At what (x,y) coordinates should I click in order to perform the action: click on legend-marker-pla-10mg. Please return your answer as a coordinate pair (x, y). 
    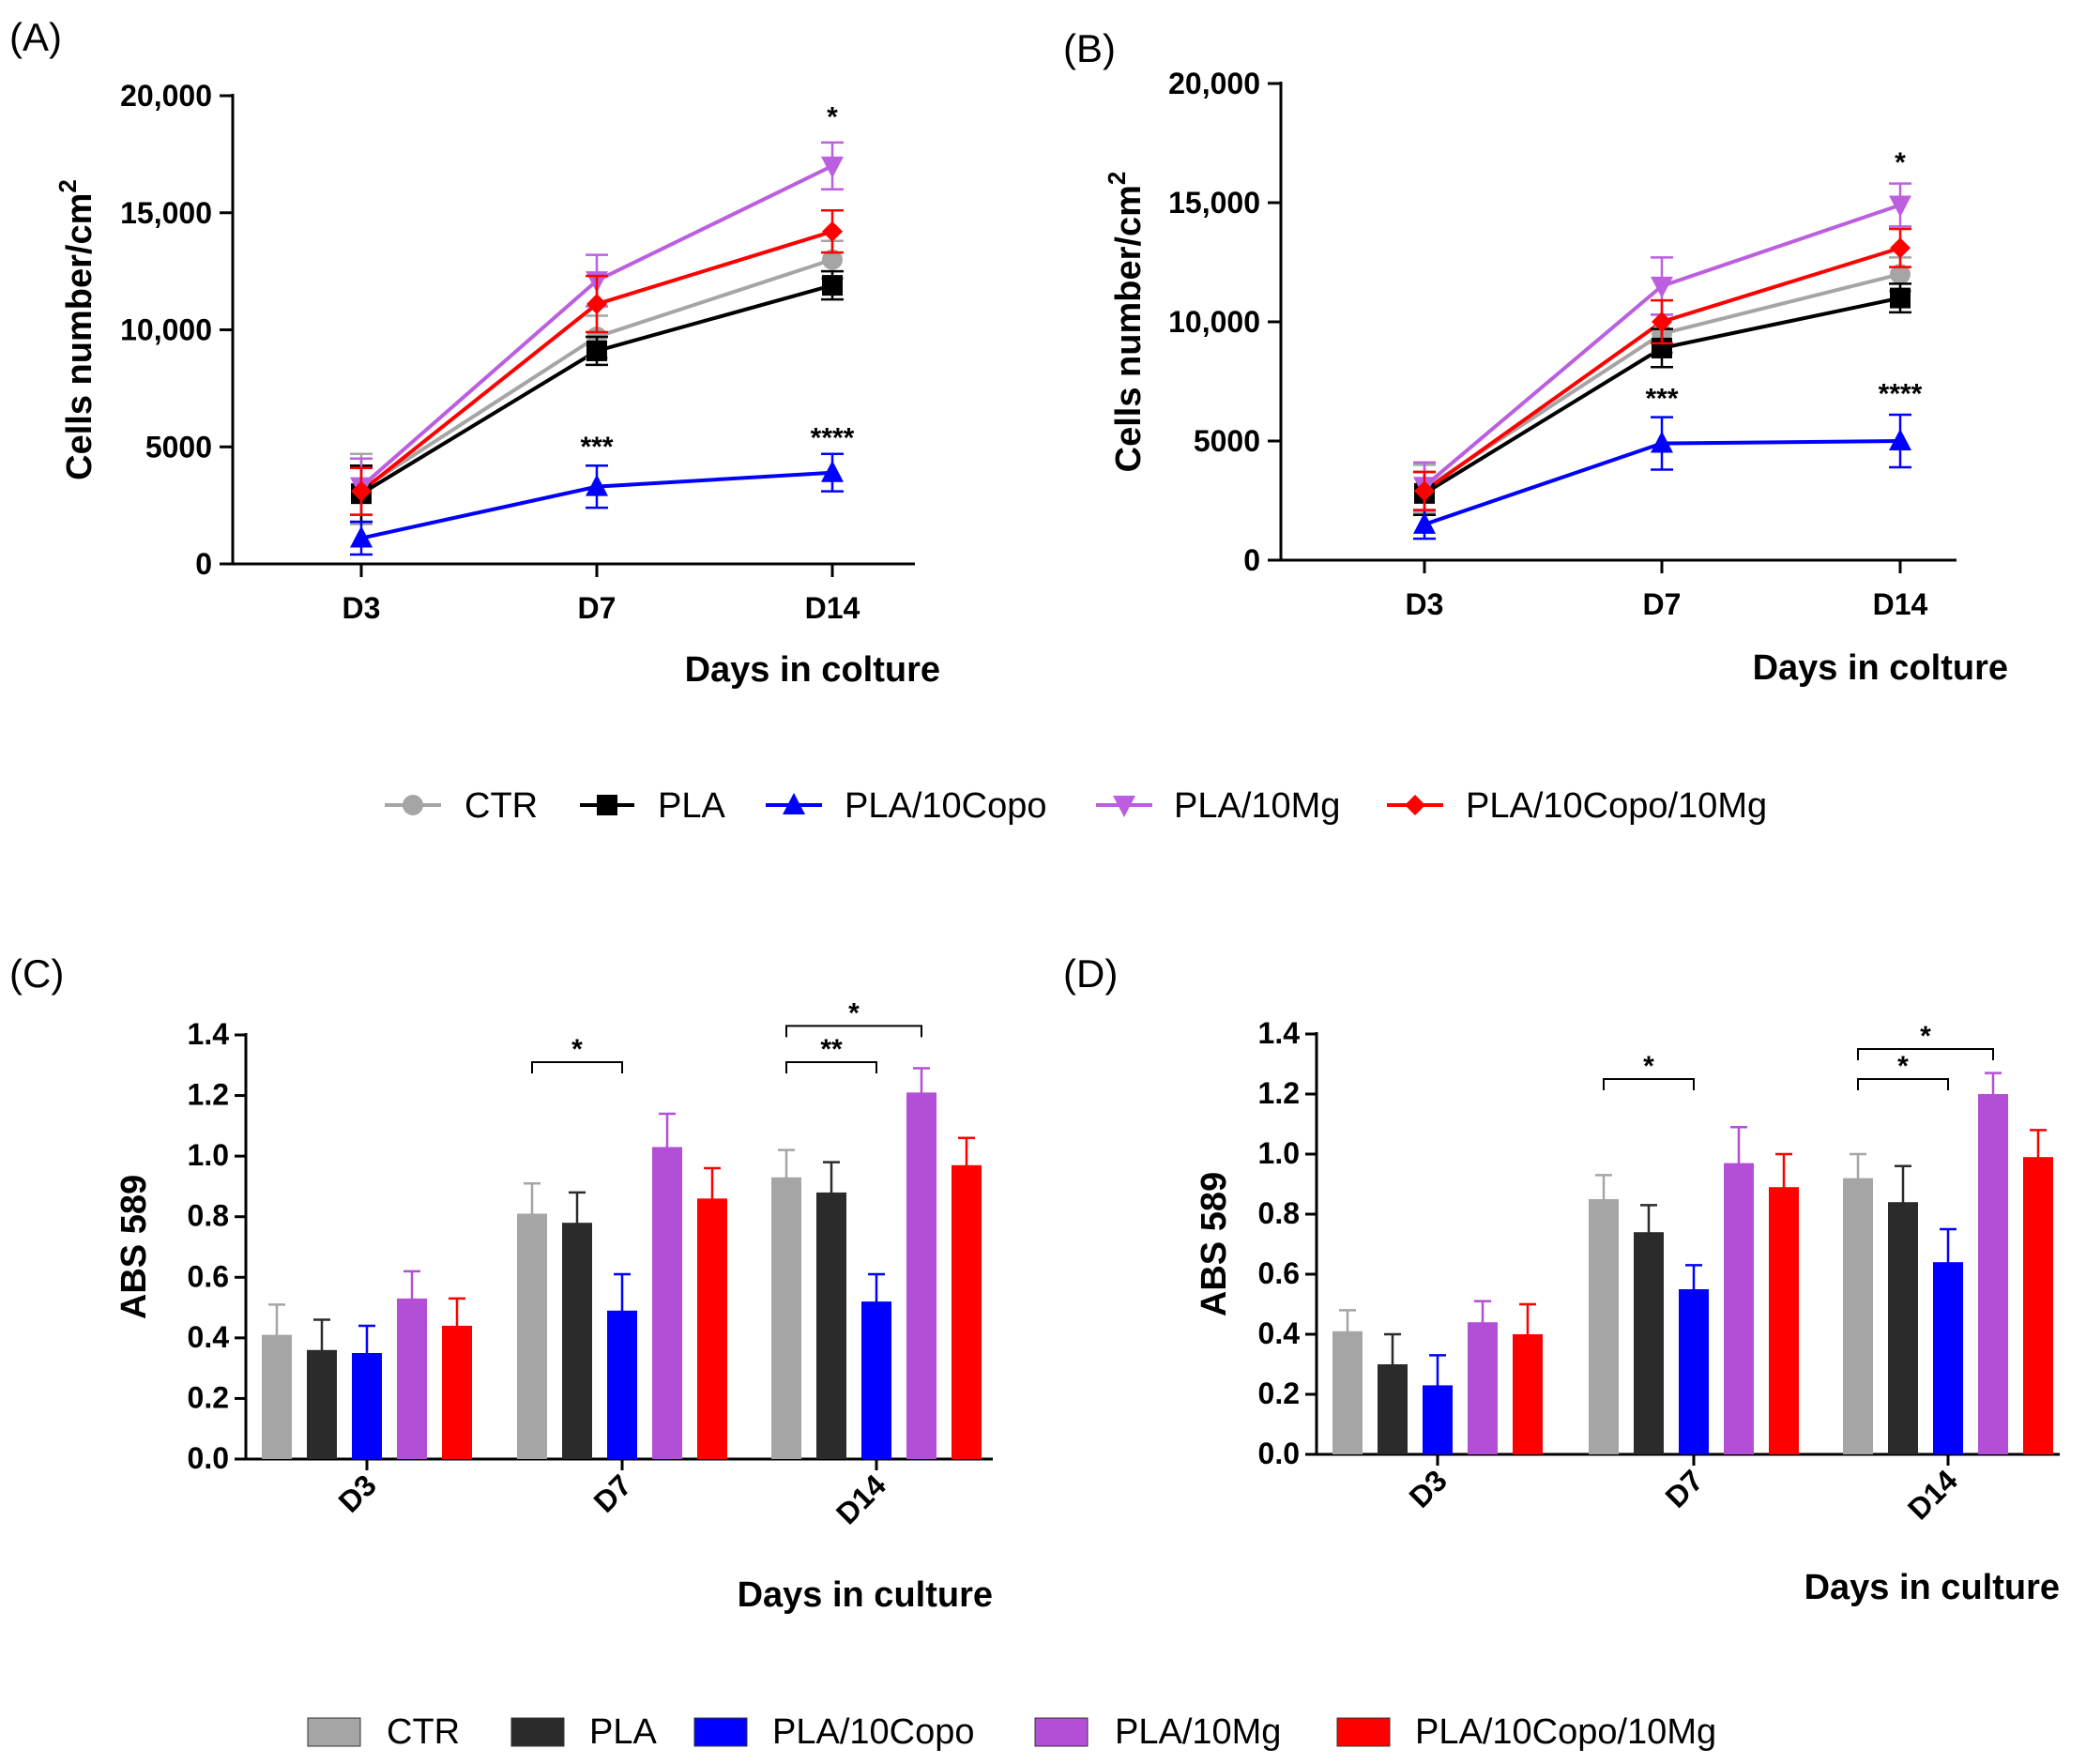
    Looking at the image, I should click on (1124, 806).